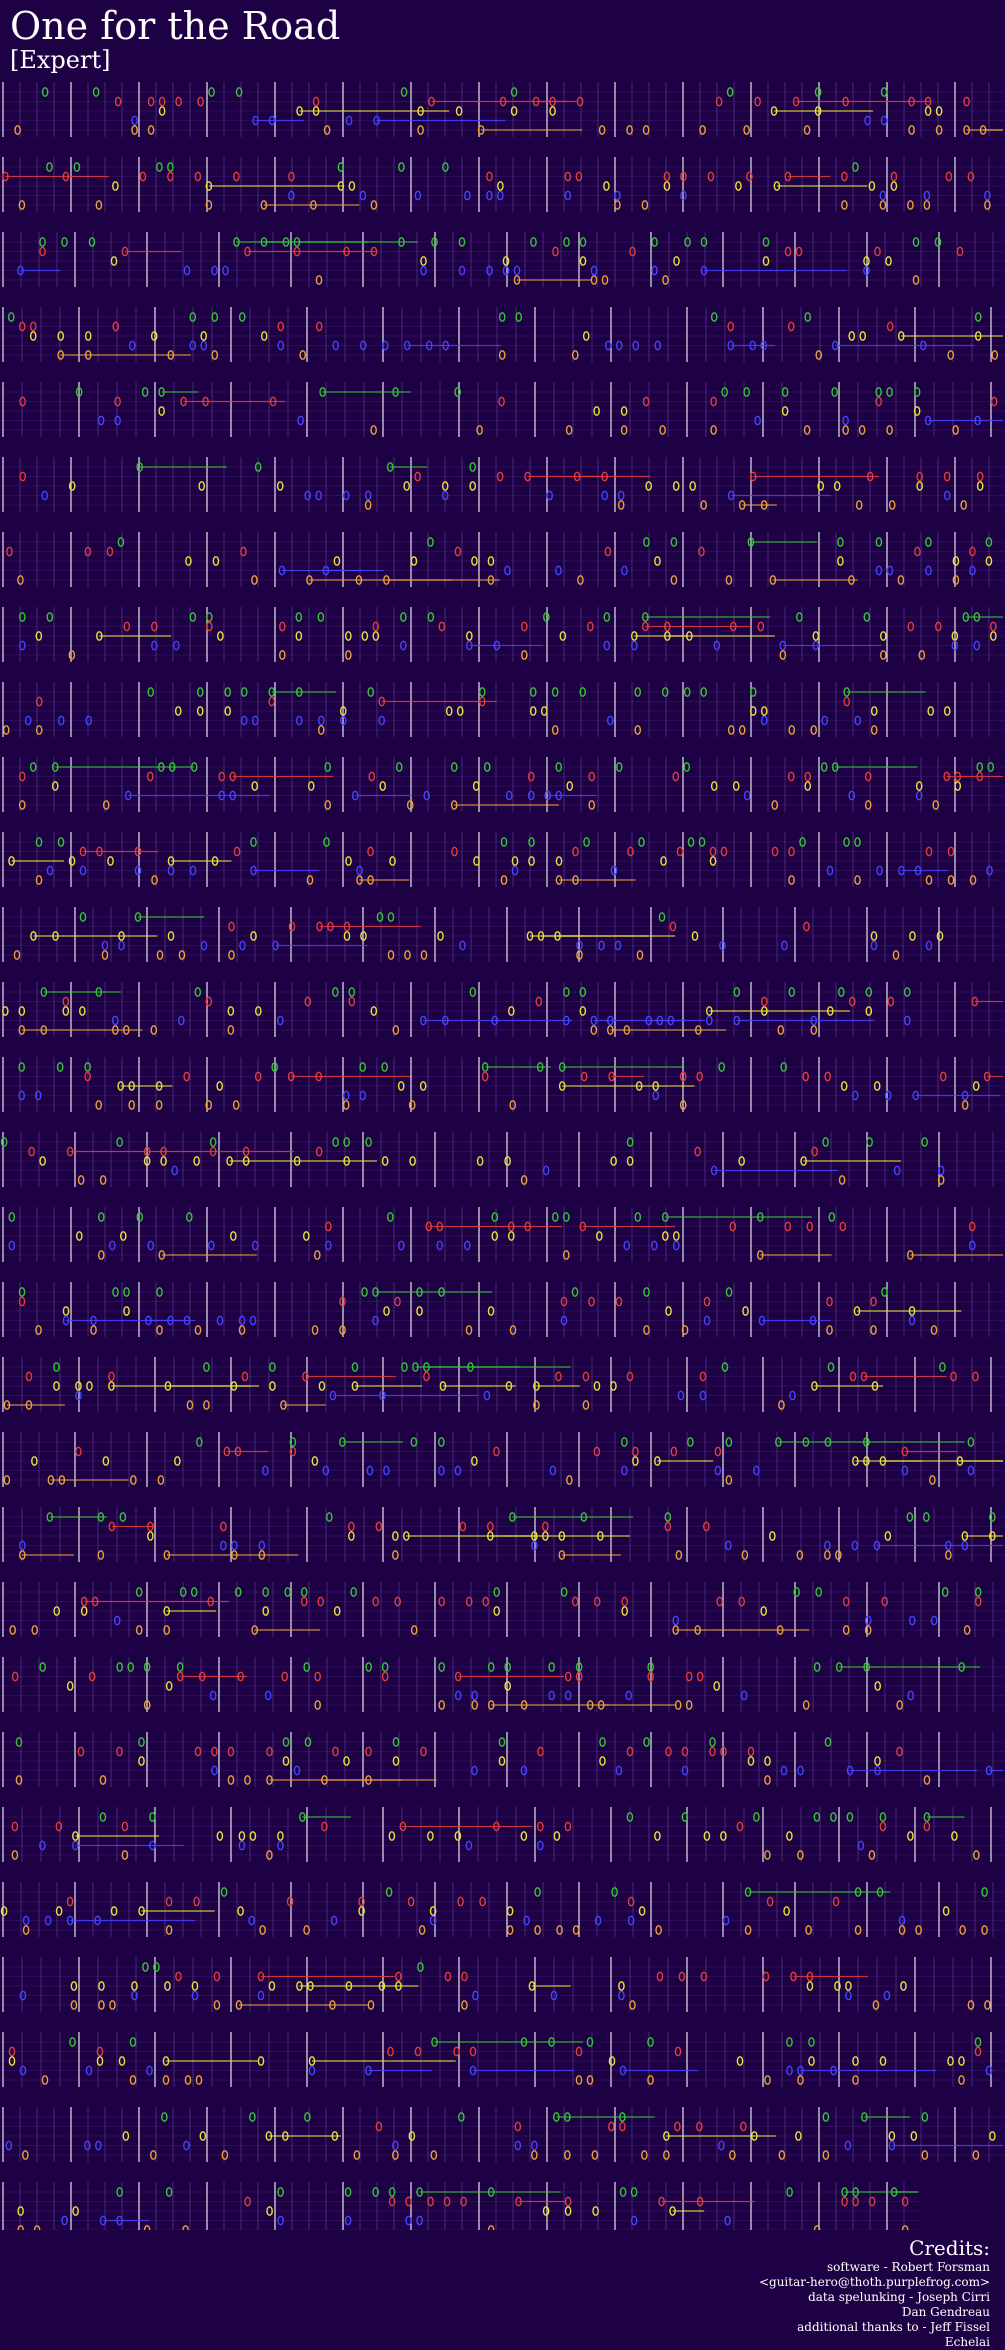 Image resolution: width=1005 pixels, height=2350 pixels. I want to click on credit-data-spelunking: data spelunking - Joseph Cirri, so click(899, 2297).